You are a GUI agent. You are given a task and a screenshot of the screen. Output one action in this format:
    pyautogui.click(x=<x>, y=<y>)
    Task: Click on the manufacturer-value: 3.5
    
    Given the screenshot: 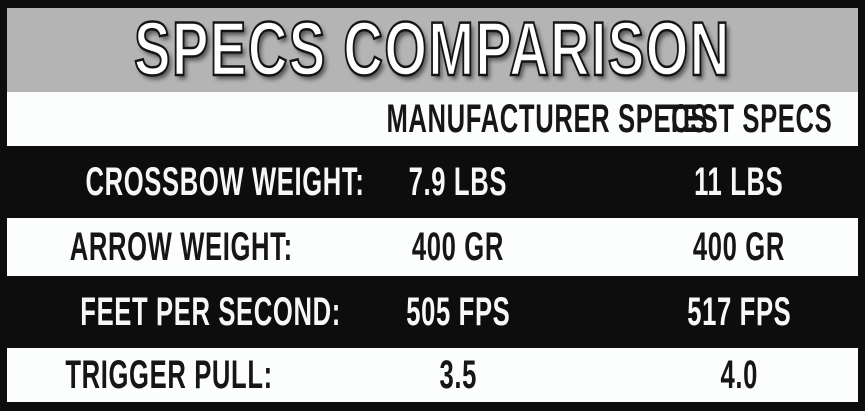 What is the action you would take?
    pyautogui.click(x=458, y=375)
    